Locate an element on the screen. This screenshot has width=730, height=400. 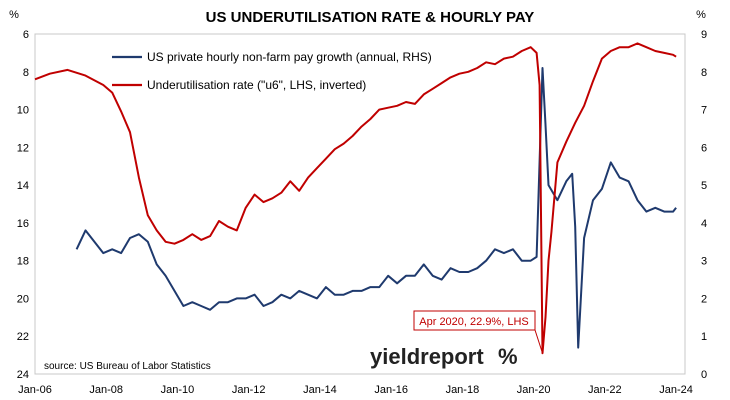
annotation-box is located at coordinates (474, 320).